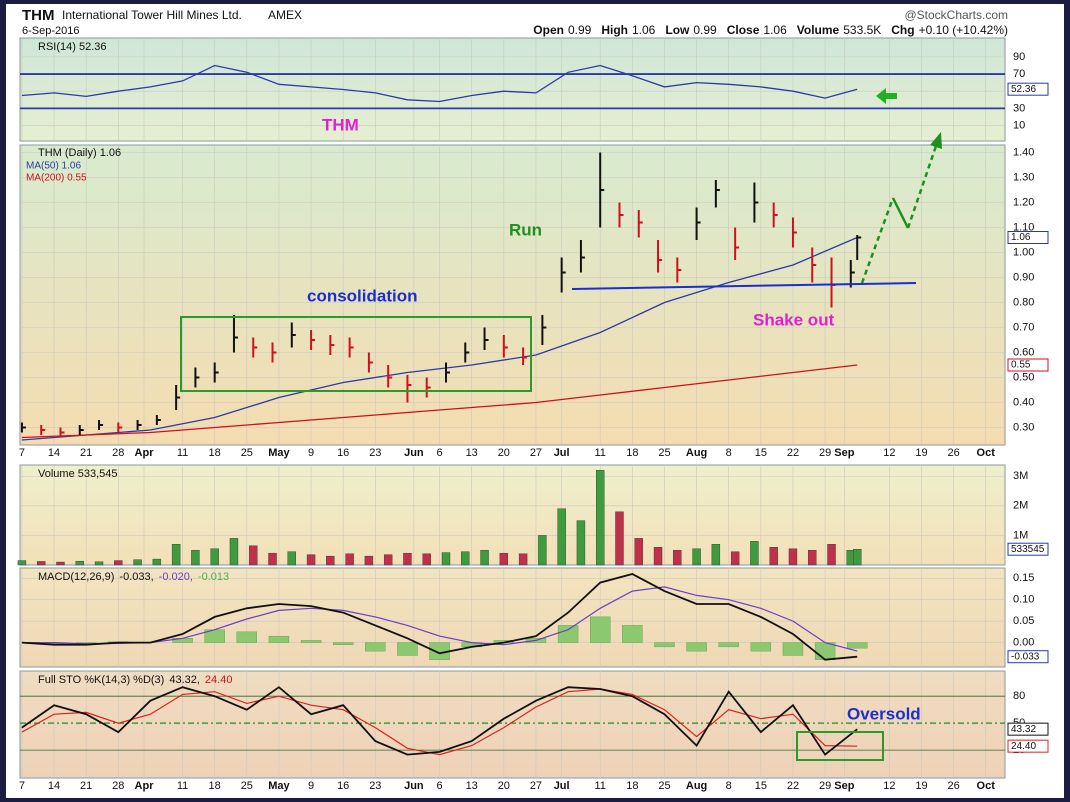 This screenshot has width=1070, height=802. I want to click on legend-text: MA(200) 0.55, so click(56, 178).